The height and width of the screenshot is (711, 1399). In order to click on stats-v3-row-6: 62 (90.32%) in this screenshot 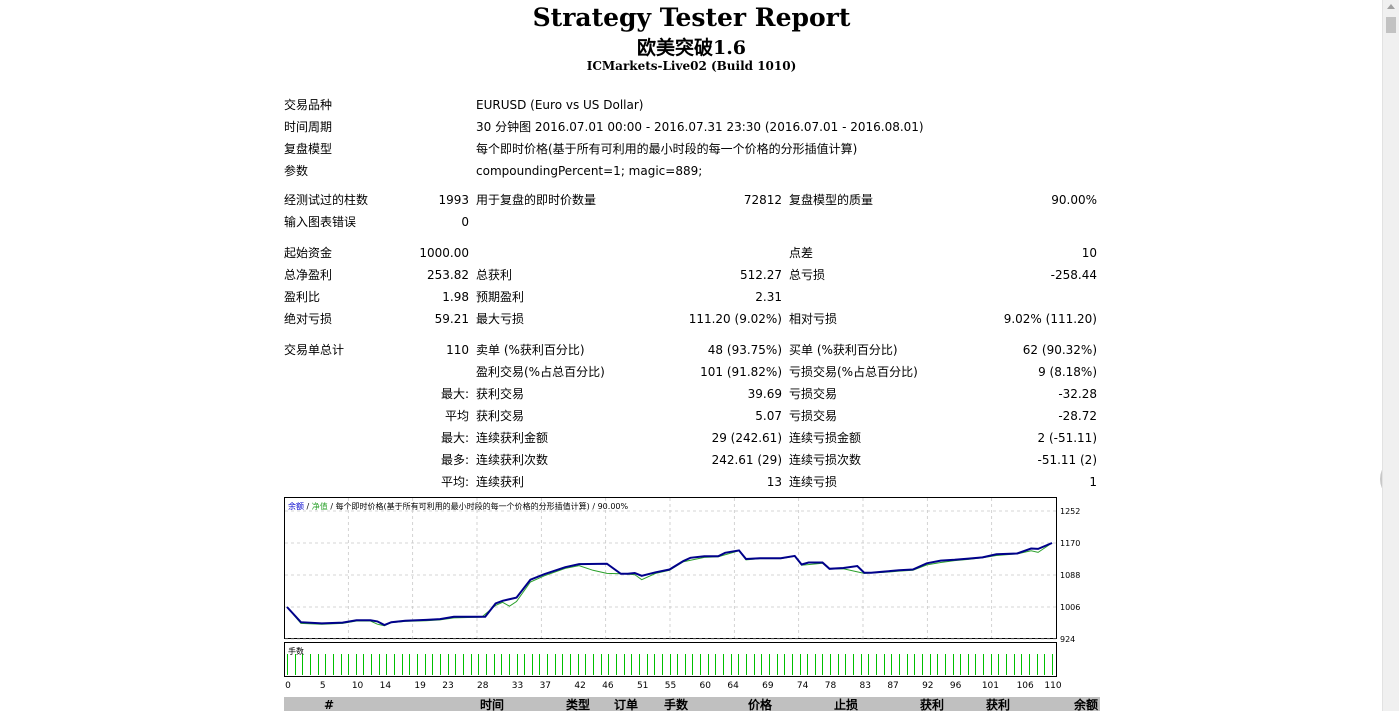, I will do `click(1059, 350)`.